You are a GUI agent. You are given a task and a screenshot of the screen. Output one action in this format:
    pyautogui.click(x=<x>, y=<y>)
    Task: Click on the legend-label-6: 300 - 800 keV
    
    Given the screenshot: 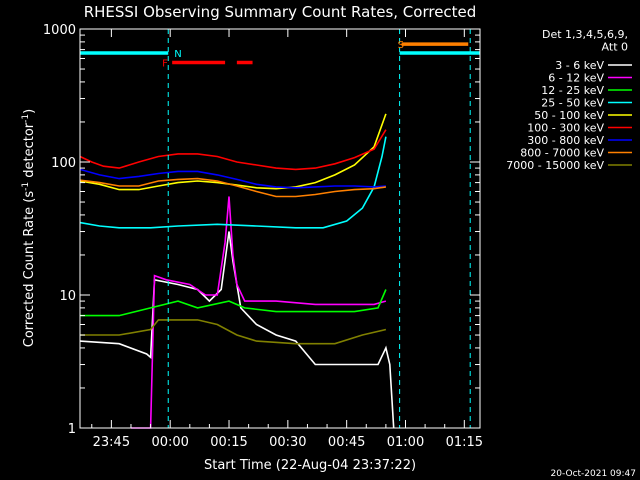 What is the action you would take?
    pyautogui.click(x=565, y=140)
    